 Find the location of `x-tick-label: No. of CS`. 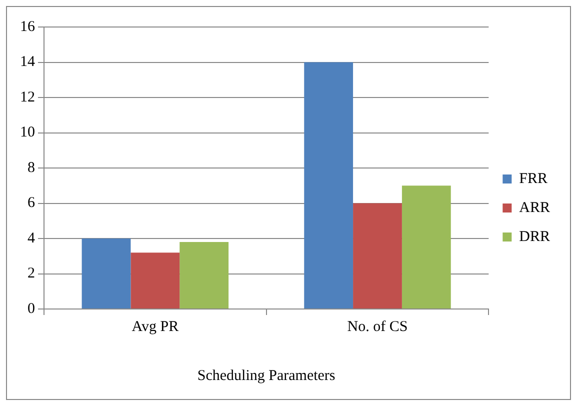

x-tick-label: No. of CS is located at coordinates (377, 326).